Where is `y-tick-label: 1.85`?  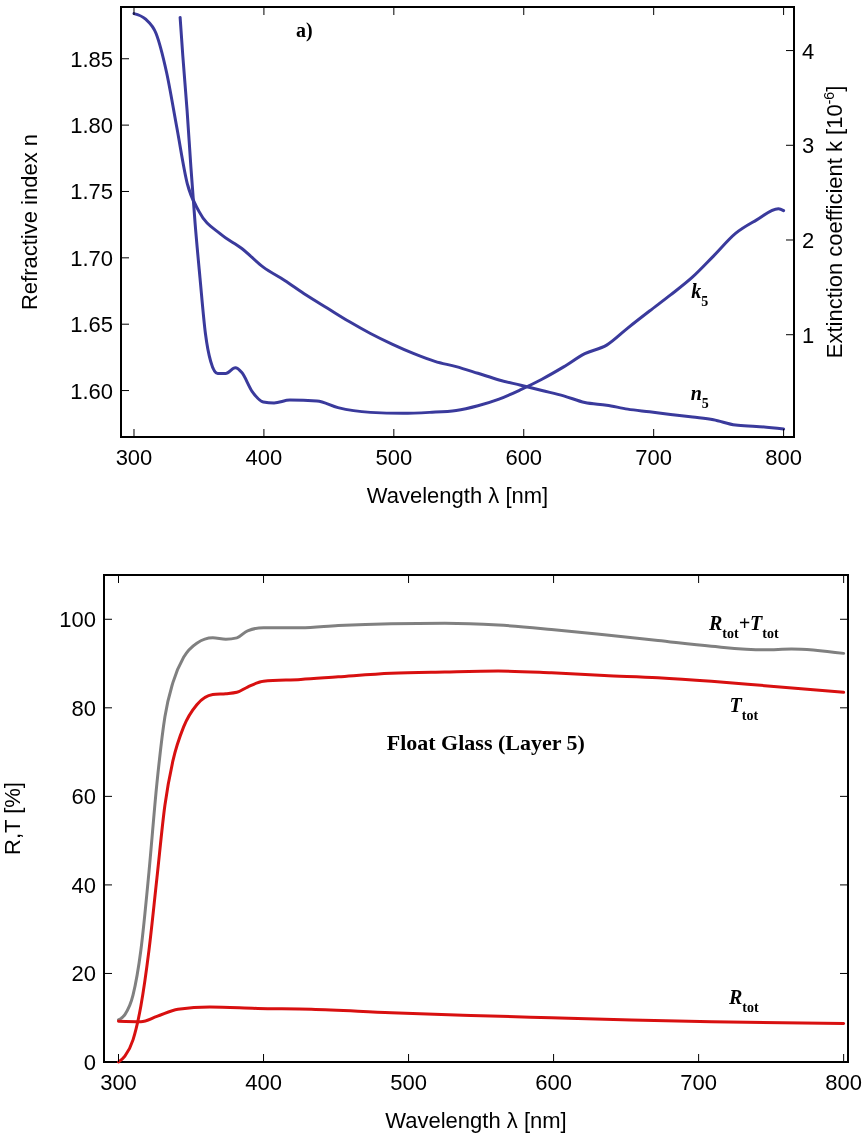
y-tick-label: 1.85 is located at coordinates (91, 59).